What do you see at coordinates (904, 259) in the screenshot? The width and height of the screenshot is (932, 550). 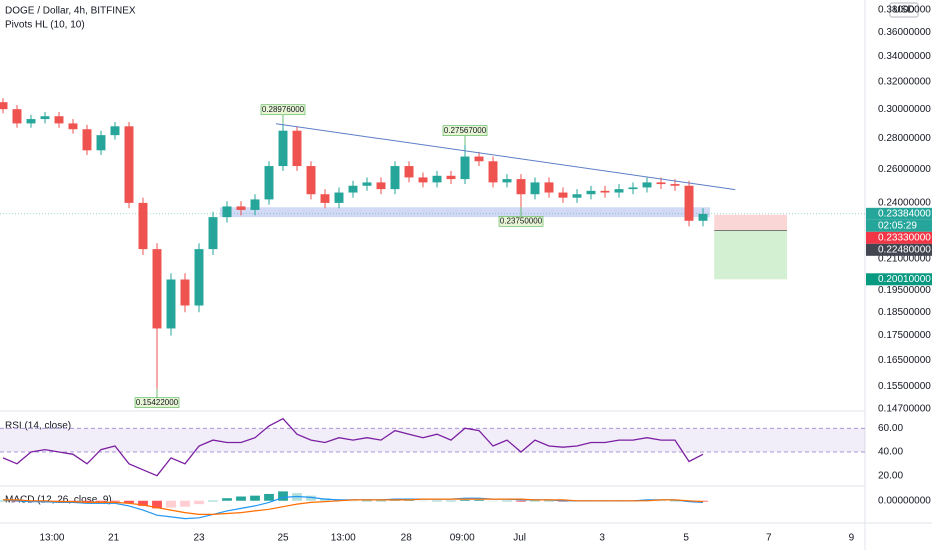 I see `y-tick-label: 0.21000000` at bounding box center [904, 259].